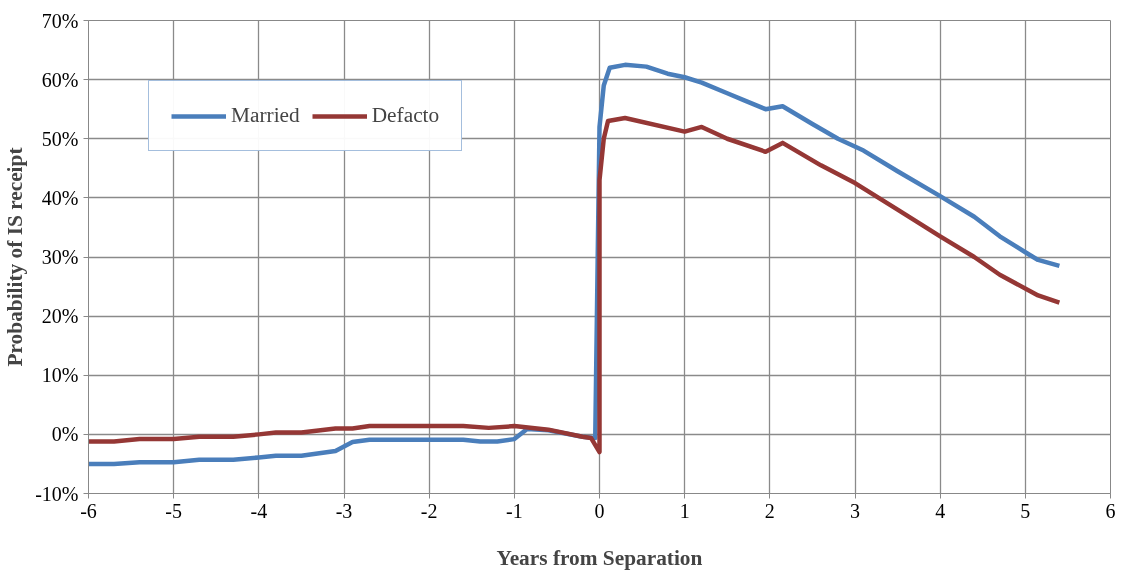 Image resolution: width=1144 pixels, height=576 pixels. What do you see at coordinates (60, 316) in the screenshot?
I see `y-tick-label: 20%` at bounding box center [60, 316].